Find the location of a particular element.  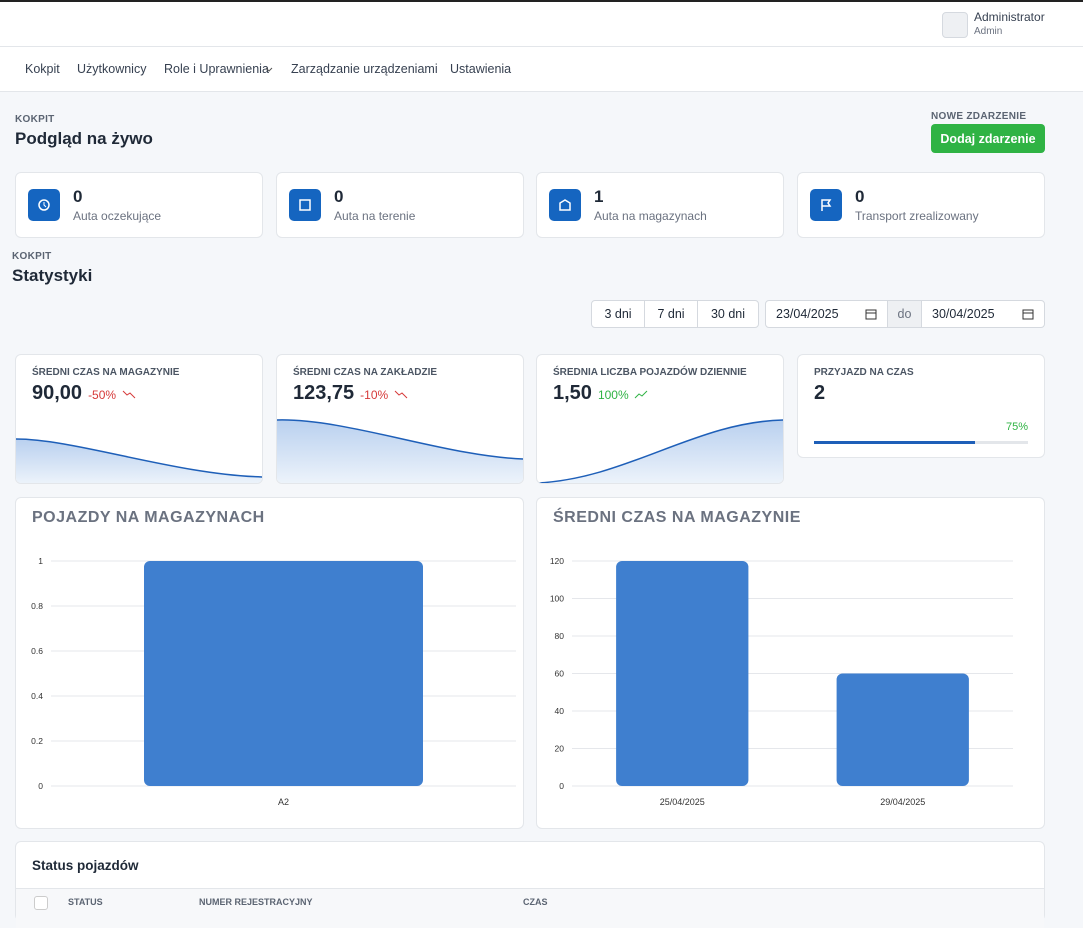

table-title: Status pojazdów is located at coordinates (85, 865).